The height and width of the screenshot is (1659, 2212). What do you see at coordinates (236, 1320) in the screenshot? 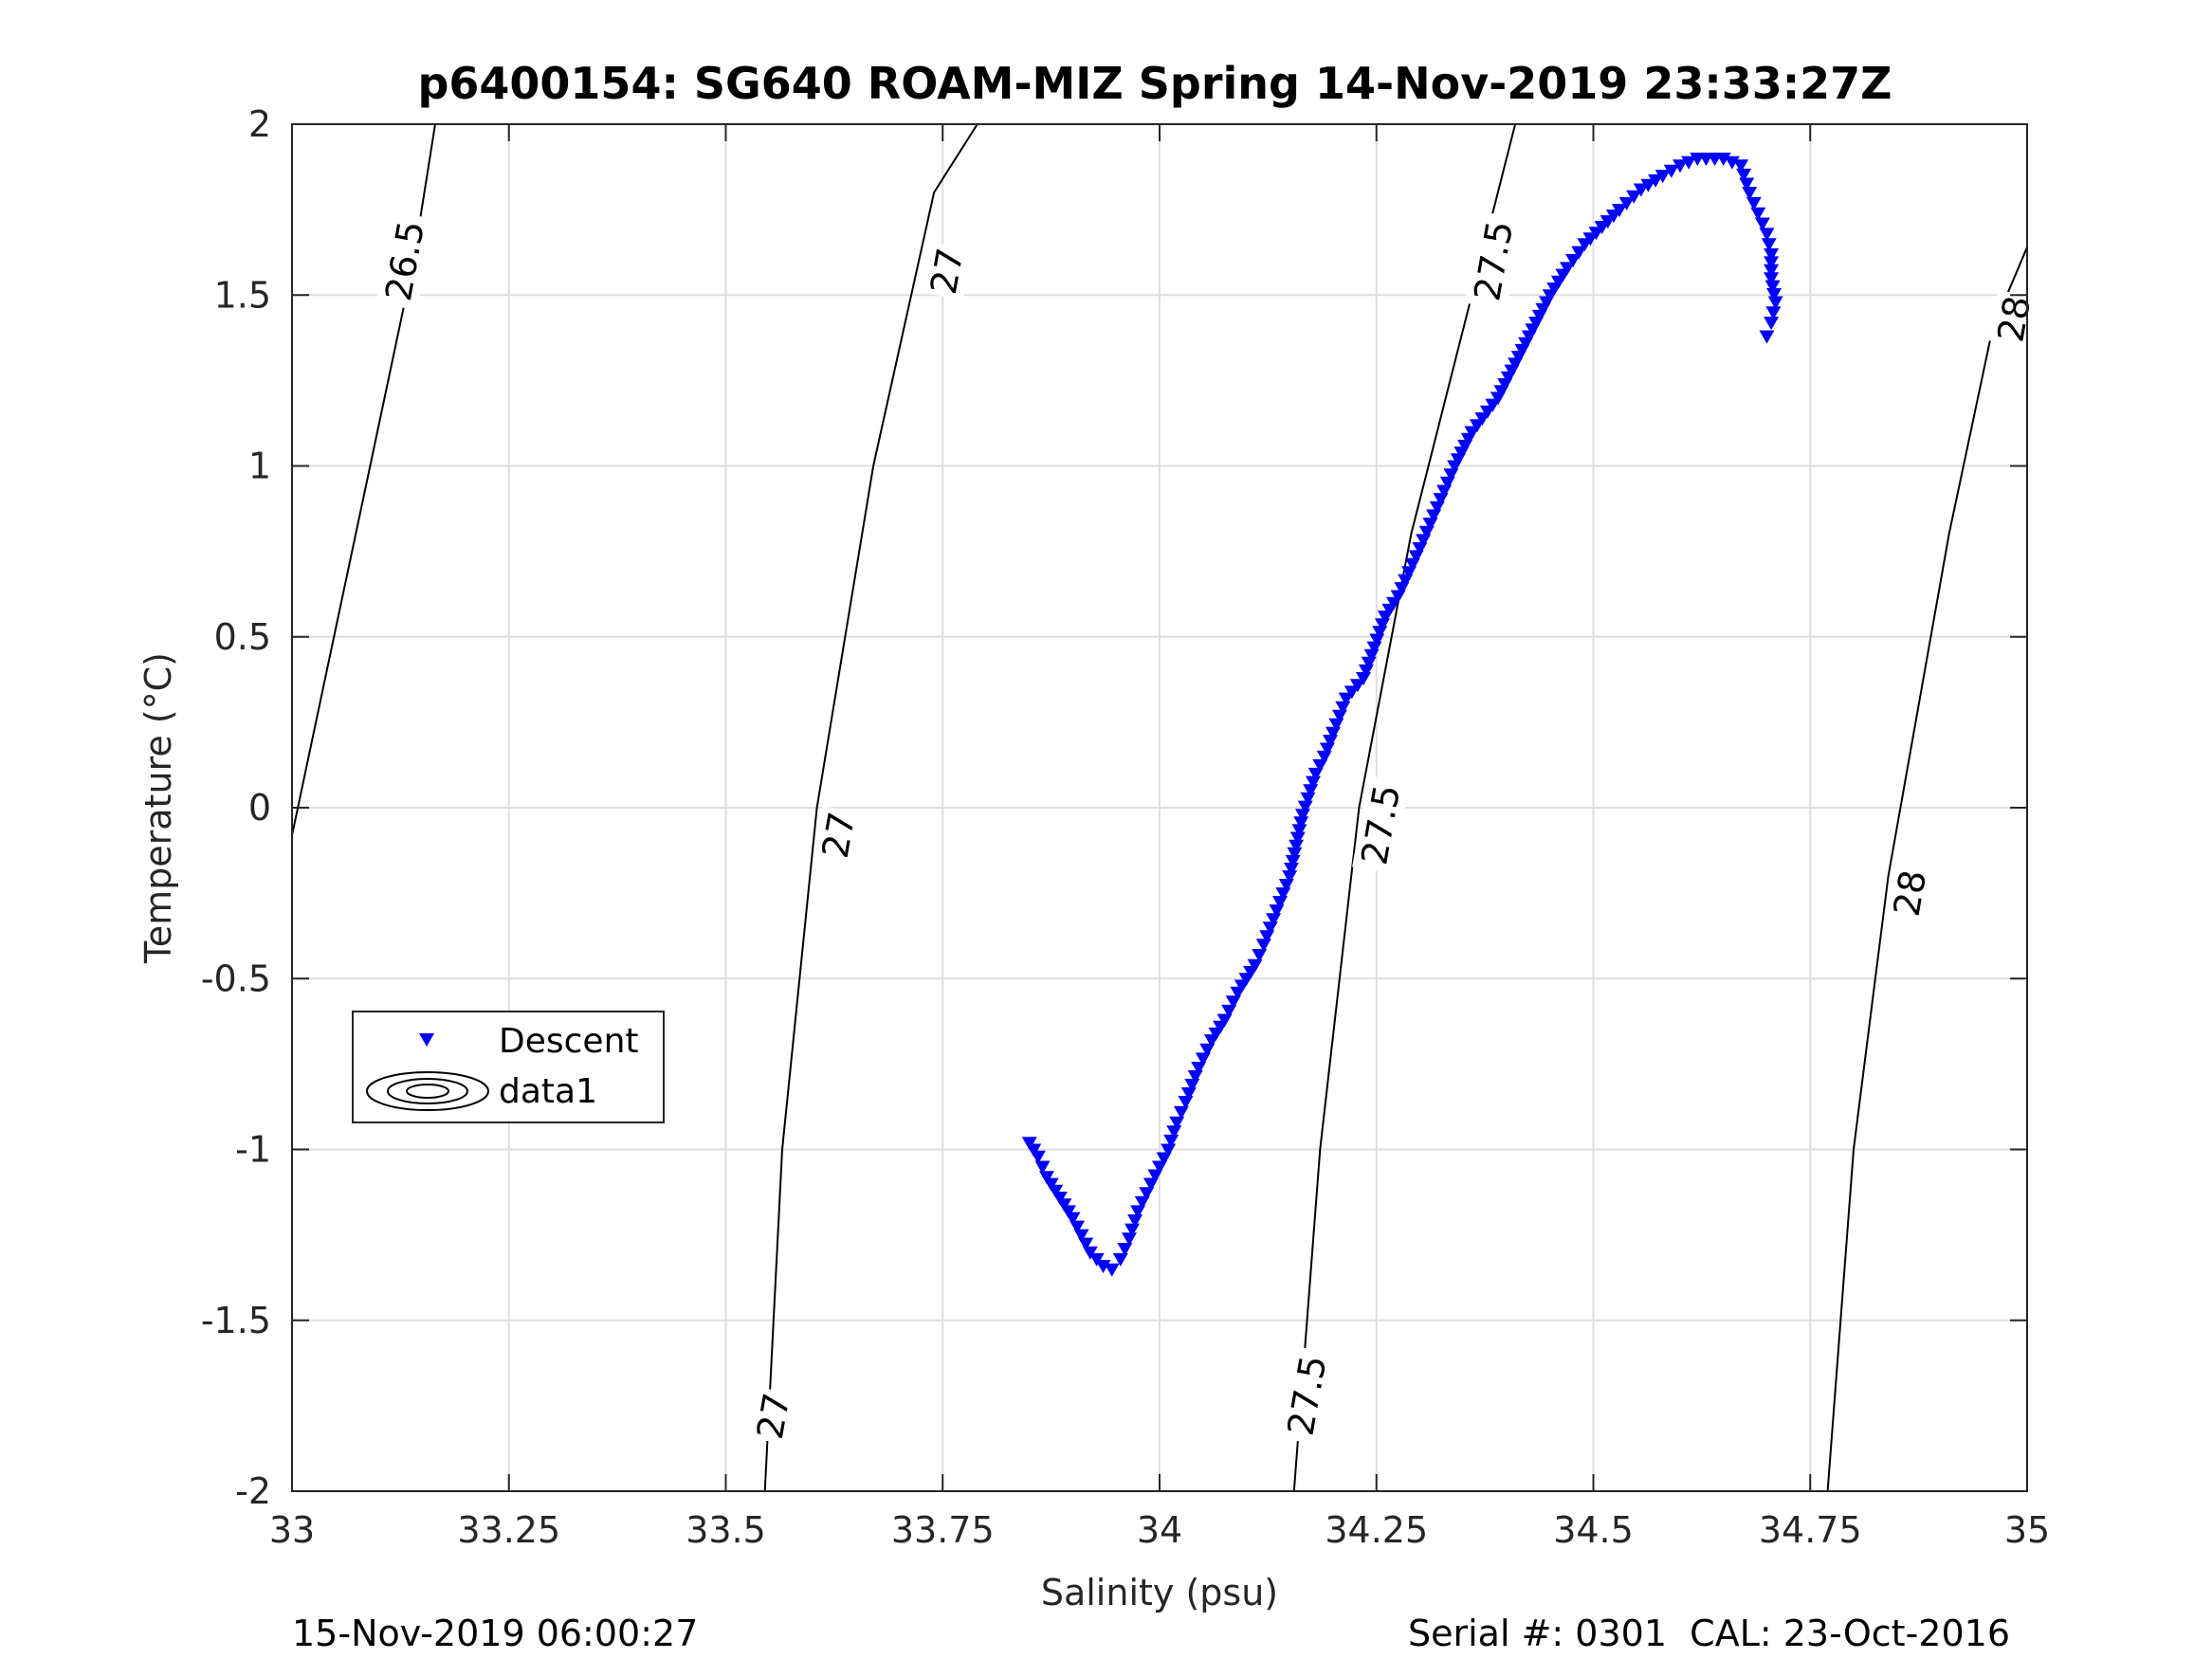
I see `y-tick-label: -1.5` at bounding box center [236, 1320].